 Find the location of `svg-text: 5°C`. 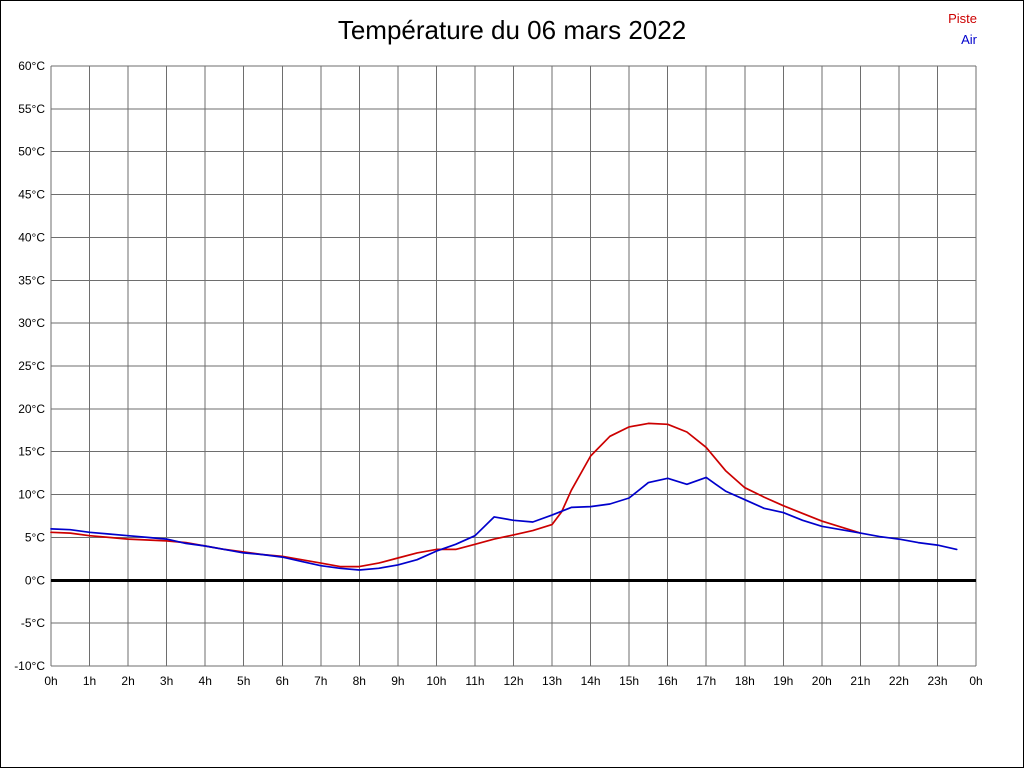

svg-text: 5°C is located at coordinates (35, 537).